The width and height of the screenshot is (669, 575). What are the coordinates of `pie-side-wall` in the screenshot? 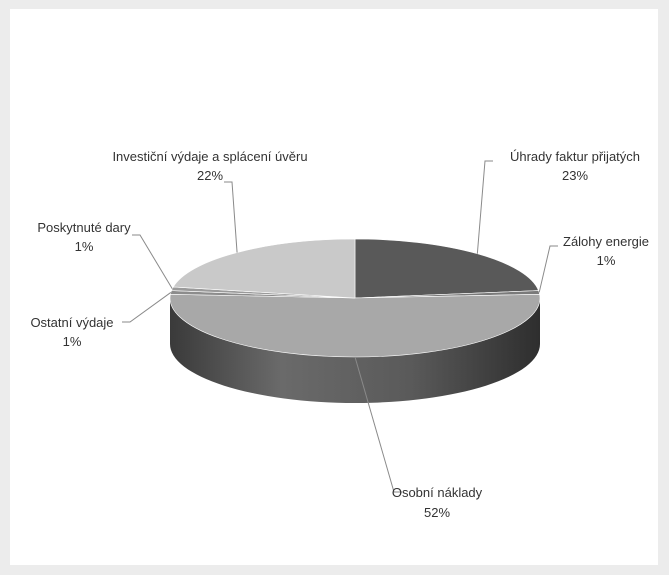 It's located at (355, 350).